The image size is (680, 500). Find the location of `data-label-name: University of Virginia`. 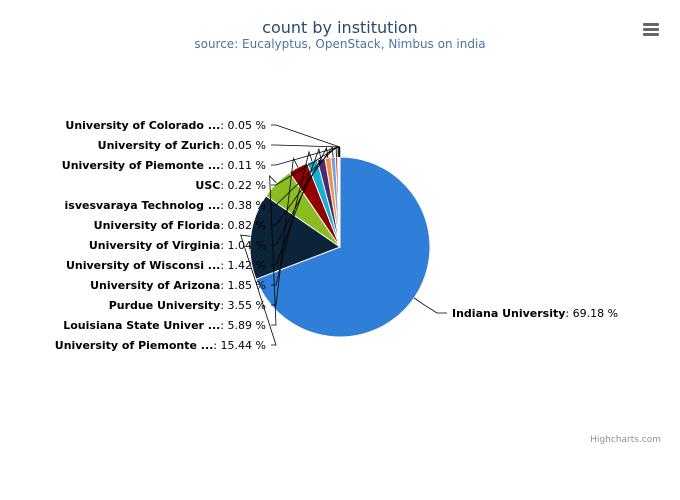

data-label-name: University of Virginia is located at coordinates (155, 245).